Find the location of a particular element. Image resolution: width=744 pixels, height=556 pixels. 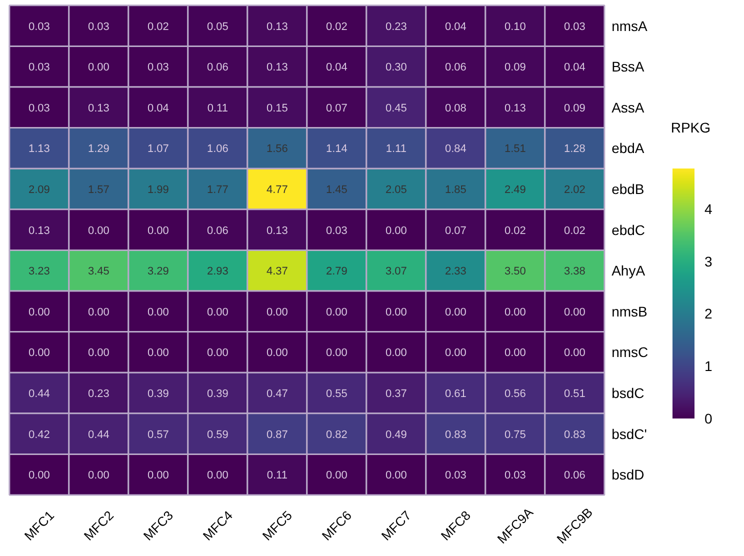

data-label: 0.05 is located at coordinates (217, 26).